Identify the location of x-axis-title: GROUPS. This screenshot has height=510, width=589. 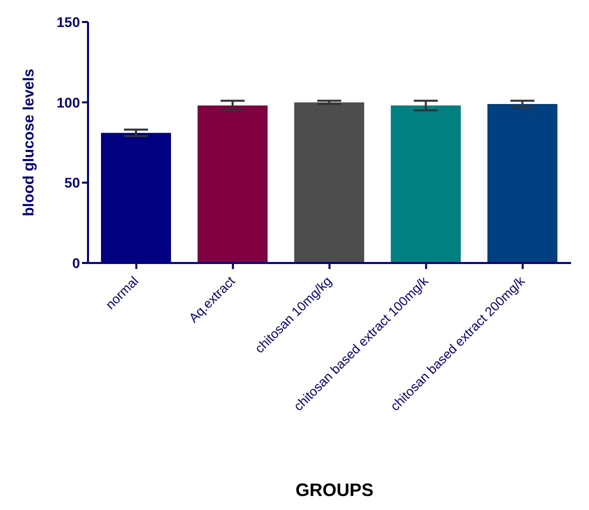
(334, 490).